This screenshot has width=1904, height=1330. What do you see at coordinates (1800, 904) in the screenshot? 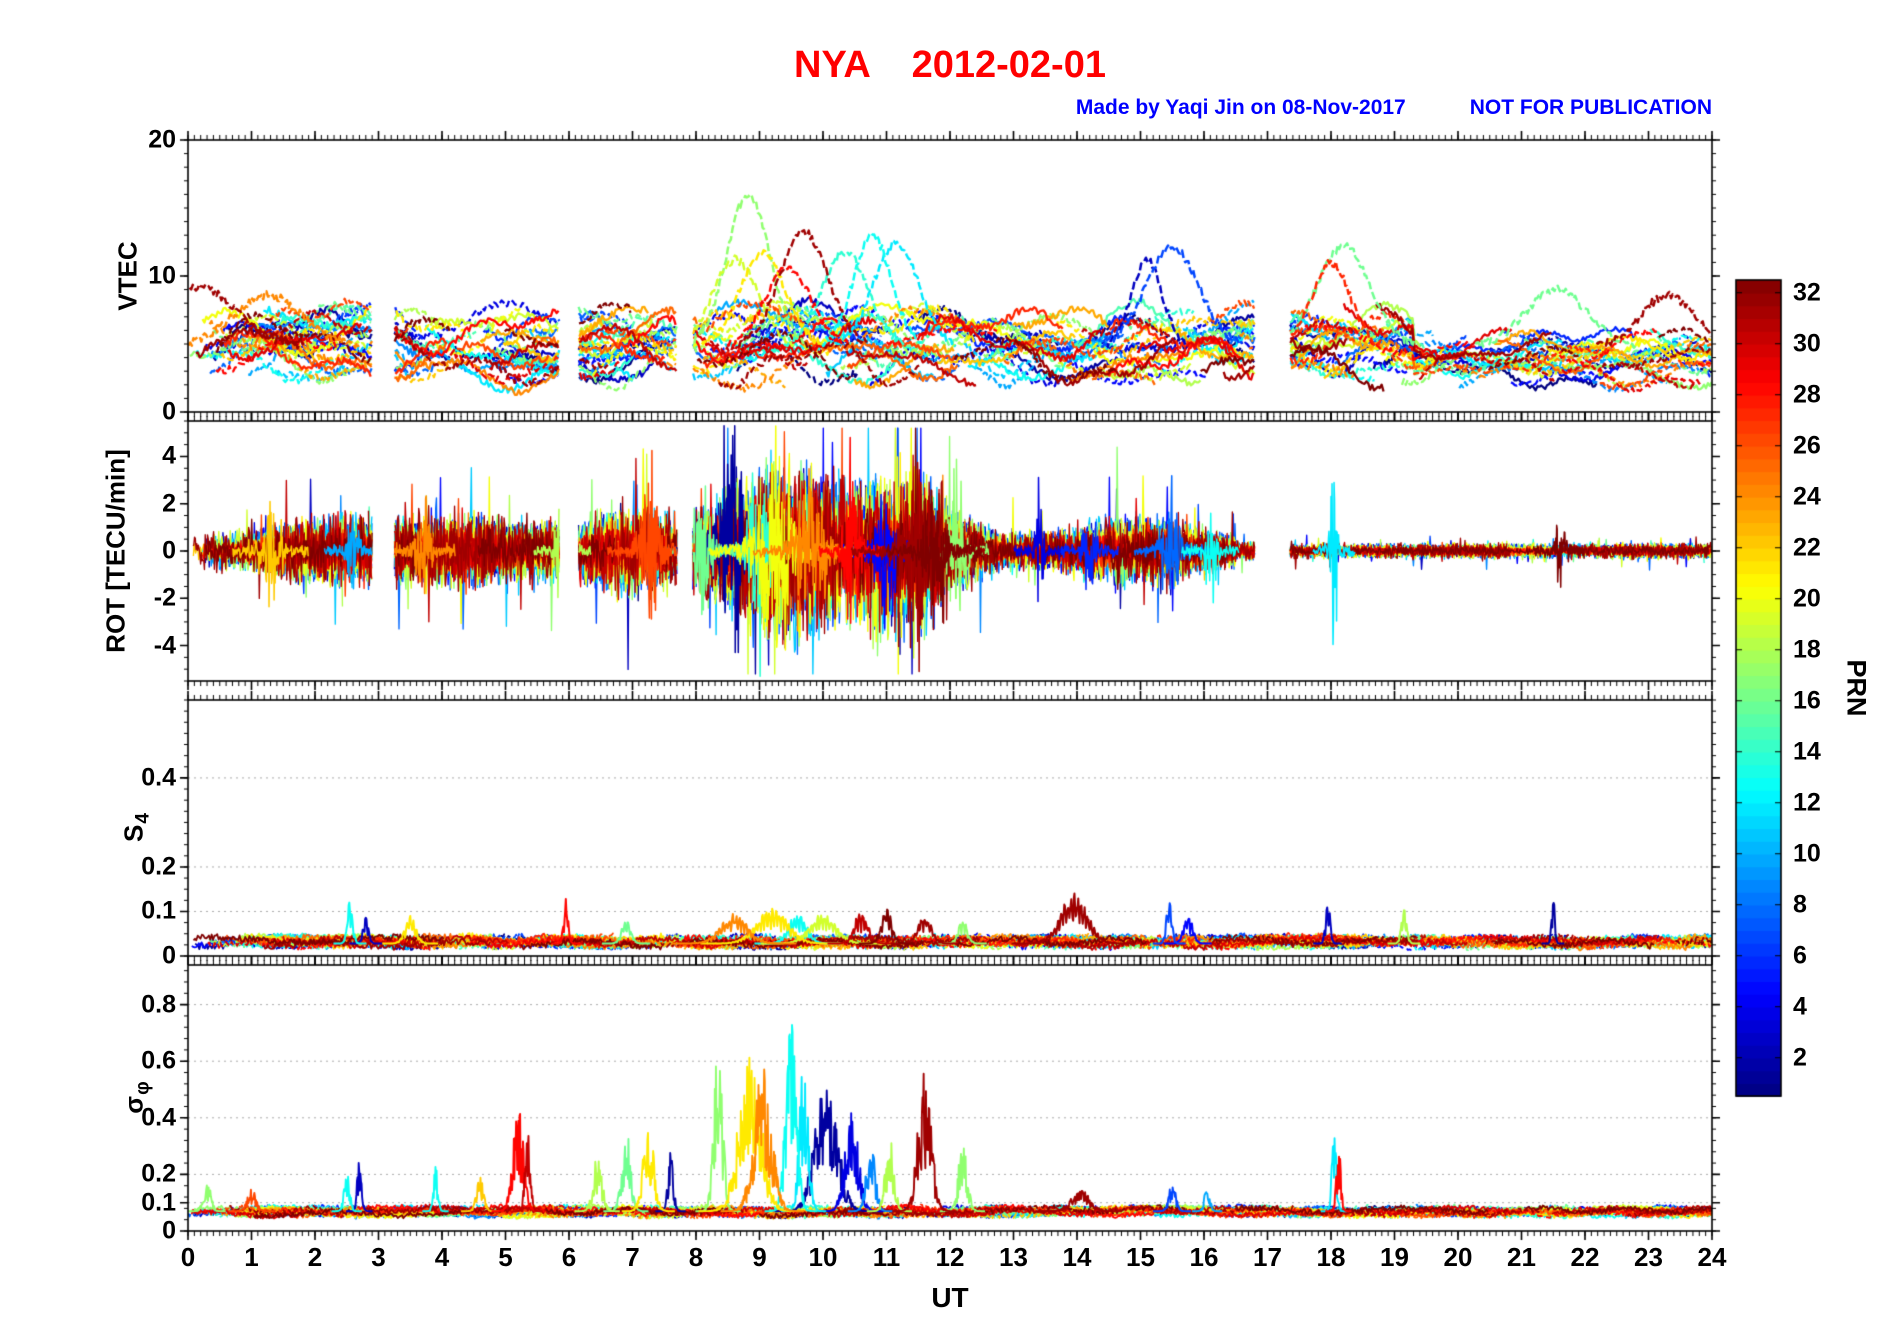
I see `colorbar-tick-8: 8` at bounding box center [1800, 904].